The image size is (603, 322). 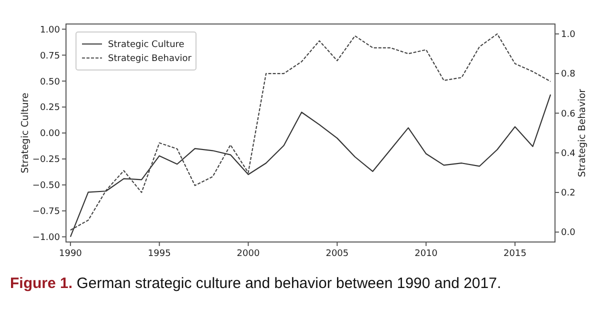 What do you see at coordinates (568, 114) in the screenshot?
I see `y2-tick-label: 0.6` at bounding box center [568, 114].